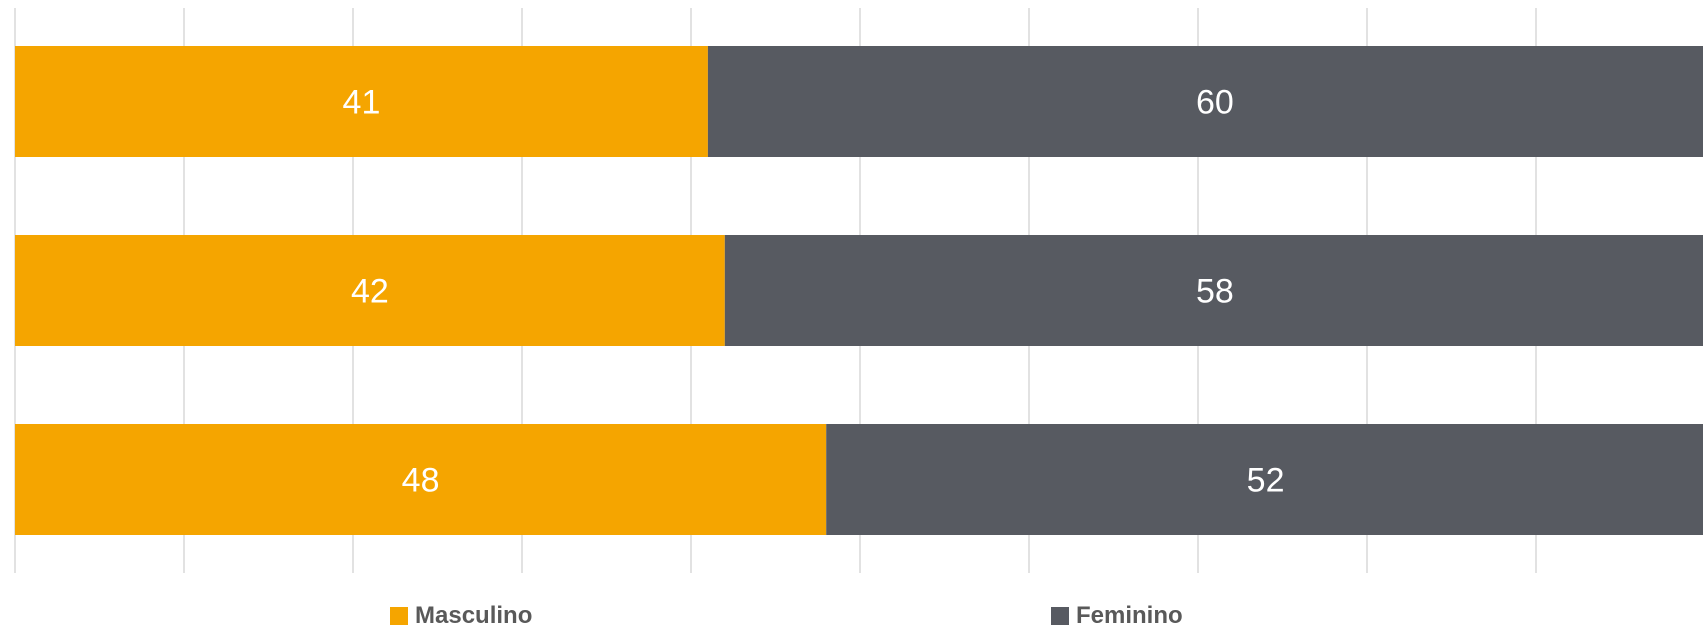 The width and height of the screenshot is (1703, 635). What do you see at coordinates (1215, 103) in the screenshot?
I see `data-label-feminino-1: 60` at bounding box center [1215, 103].